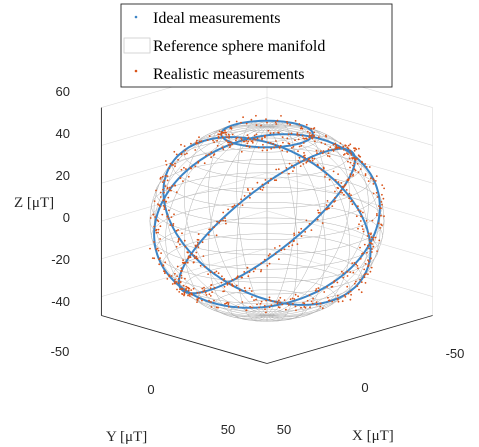 The height and width of the screenshot is (447, 479). I want to click on legend-entry-ideal: Ideal measurements, so click(217, 18).